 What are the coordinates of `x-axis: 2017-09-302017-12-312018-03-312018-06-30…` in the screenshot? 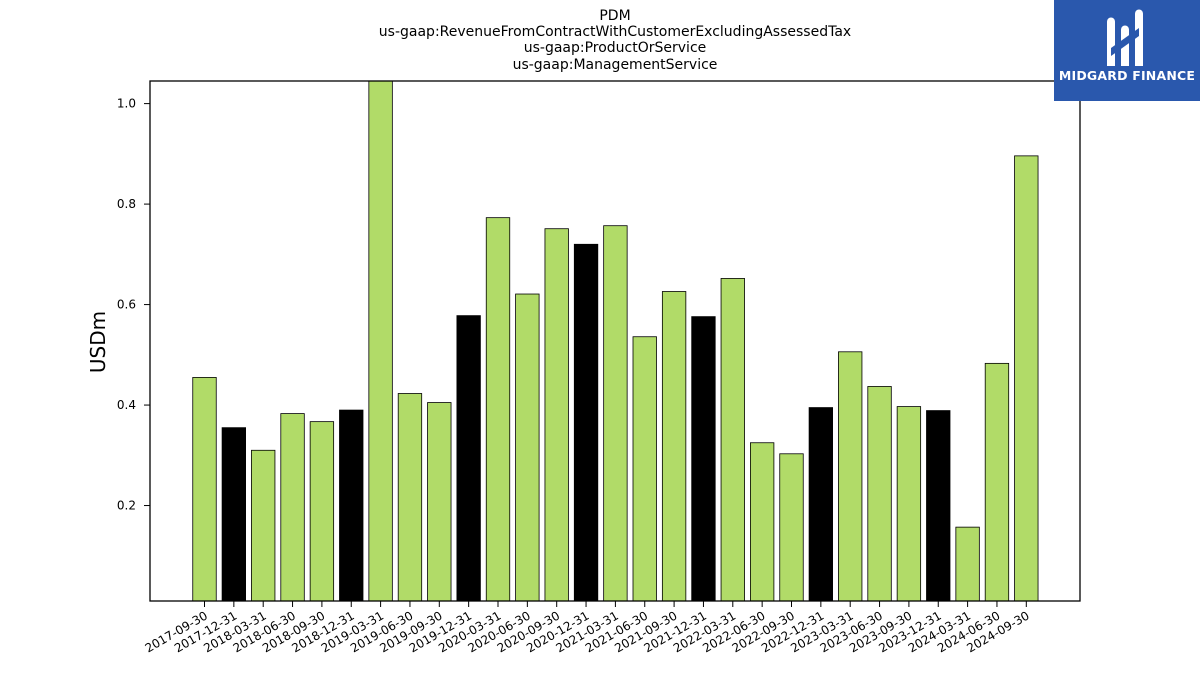 It's located at (587, 628).